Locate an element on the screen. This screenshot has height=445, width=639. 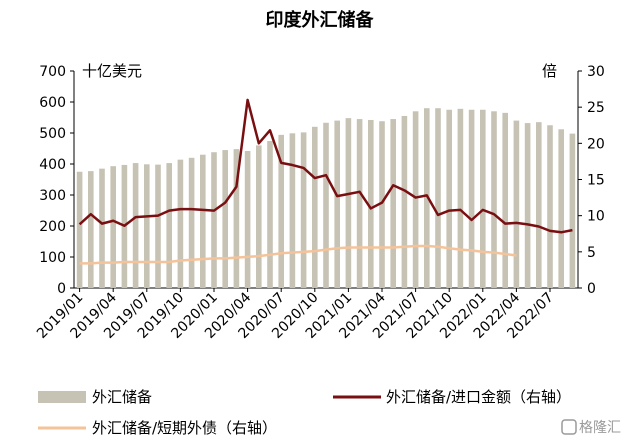
left-tick-label: 700 is located at coordinates (52, 72).